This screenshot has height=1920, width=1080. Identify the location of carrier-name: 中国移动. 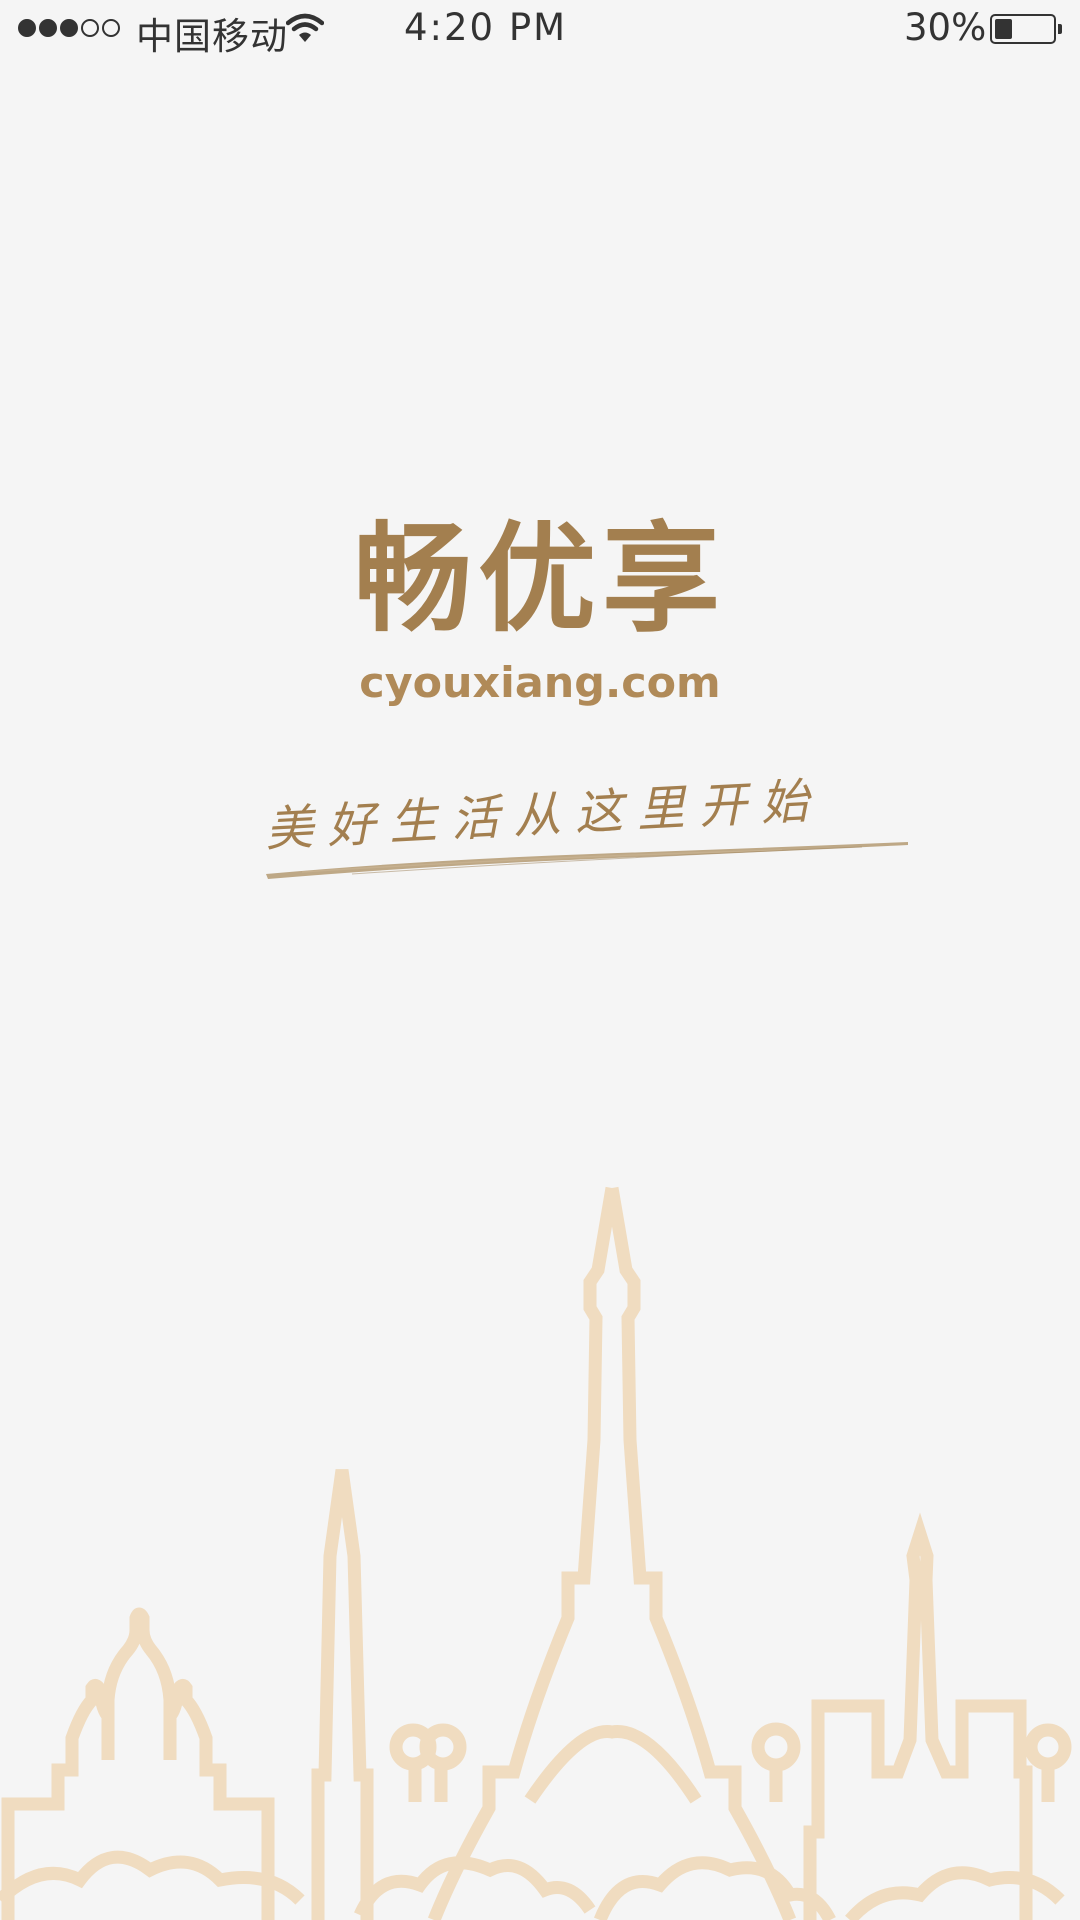
(212, 36).